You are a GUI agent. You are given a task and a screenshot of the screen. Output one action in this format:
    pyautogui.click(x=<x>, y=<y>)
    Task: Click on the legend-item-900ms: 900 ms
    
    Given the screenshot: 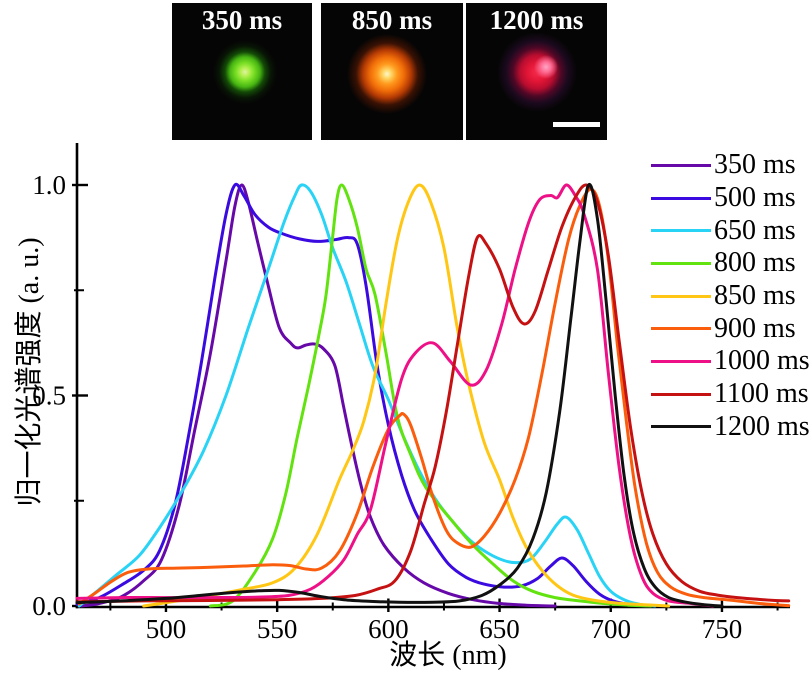 What is the action you would take?
    pyautogui.click(x=730, y=328)
    